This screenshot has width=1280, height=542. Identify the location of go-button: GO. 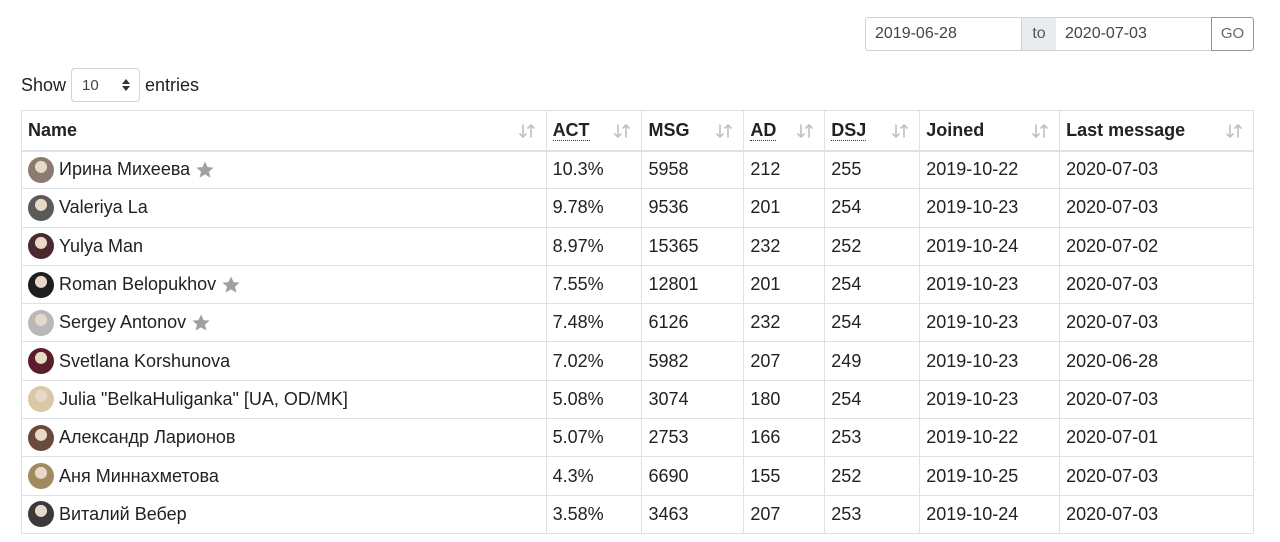
(1232, 34).